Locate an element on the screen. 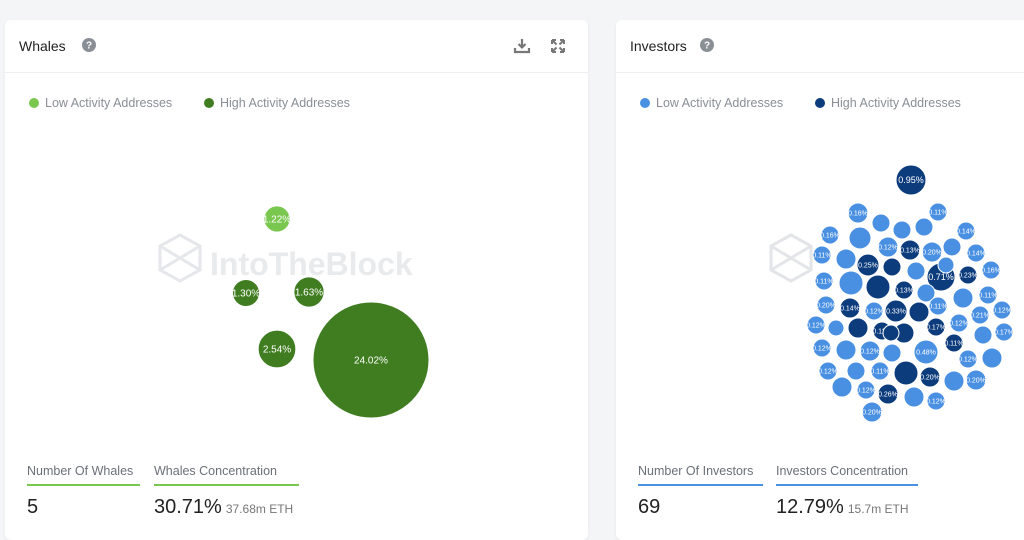 This screenshot has width=1024, height=540. download-icon is located at coordinates (522, 46).